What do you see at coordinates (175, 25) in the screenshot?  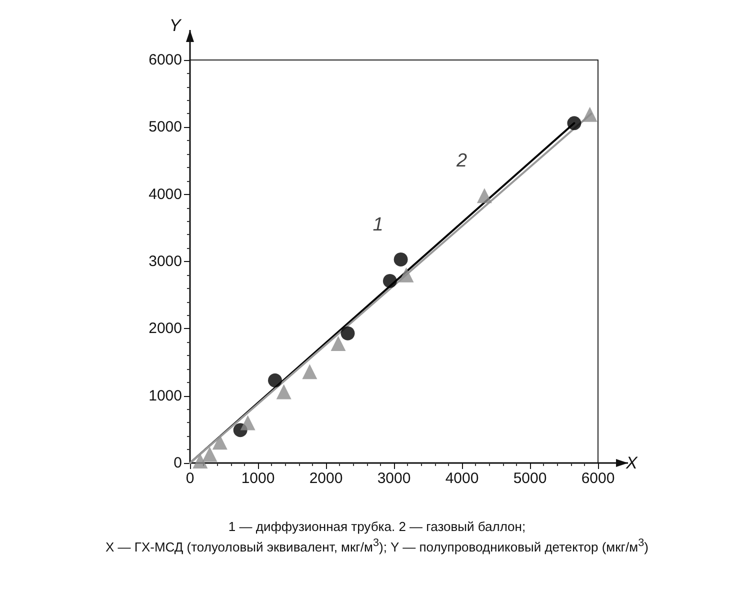 I see `y-axis-title: Y` at bounding box center [175, 25].